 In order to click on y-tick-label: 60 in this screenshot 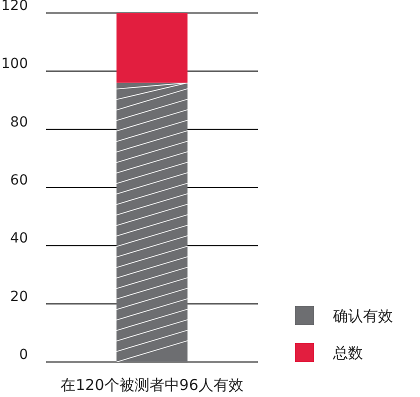, I will do `click(19, 180)`.